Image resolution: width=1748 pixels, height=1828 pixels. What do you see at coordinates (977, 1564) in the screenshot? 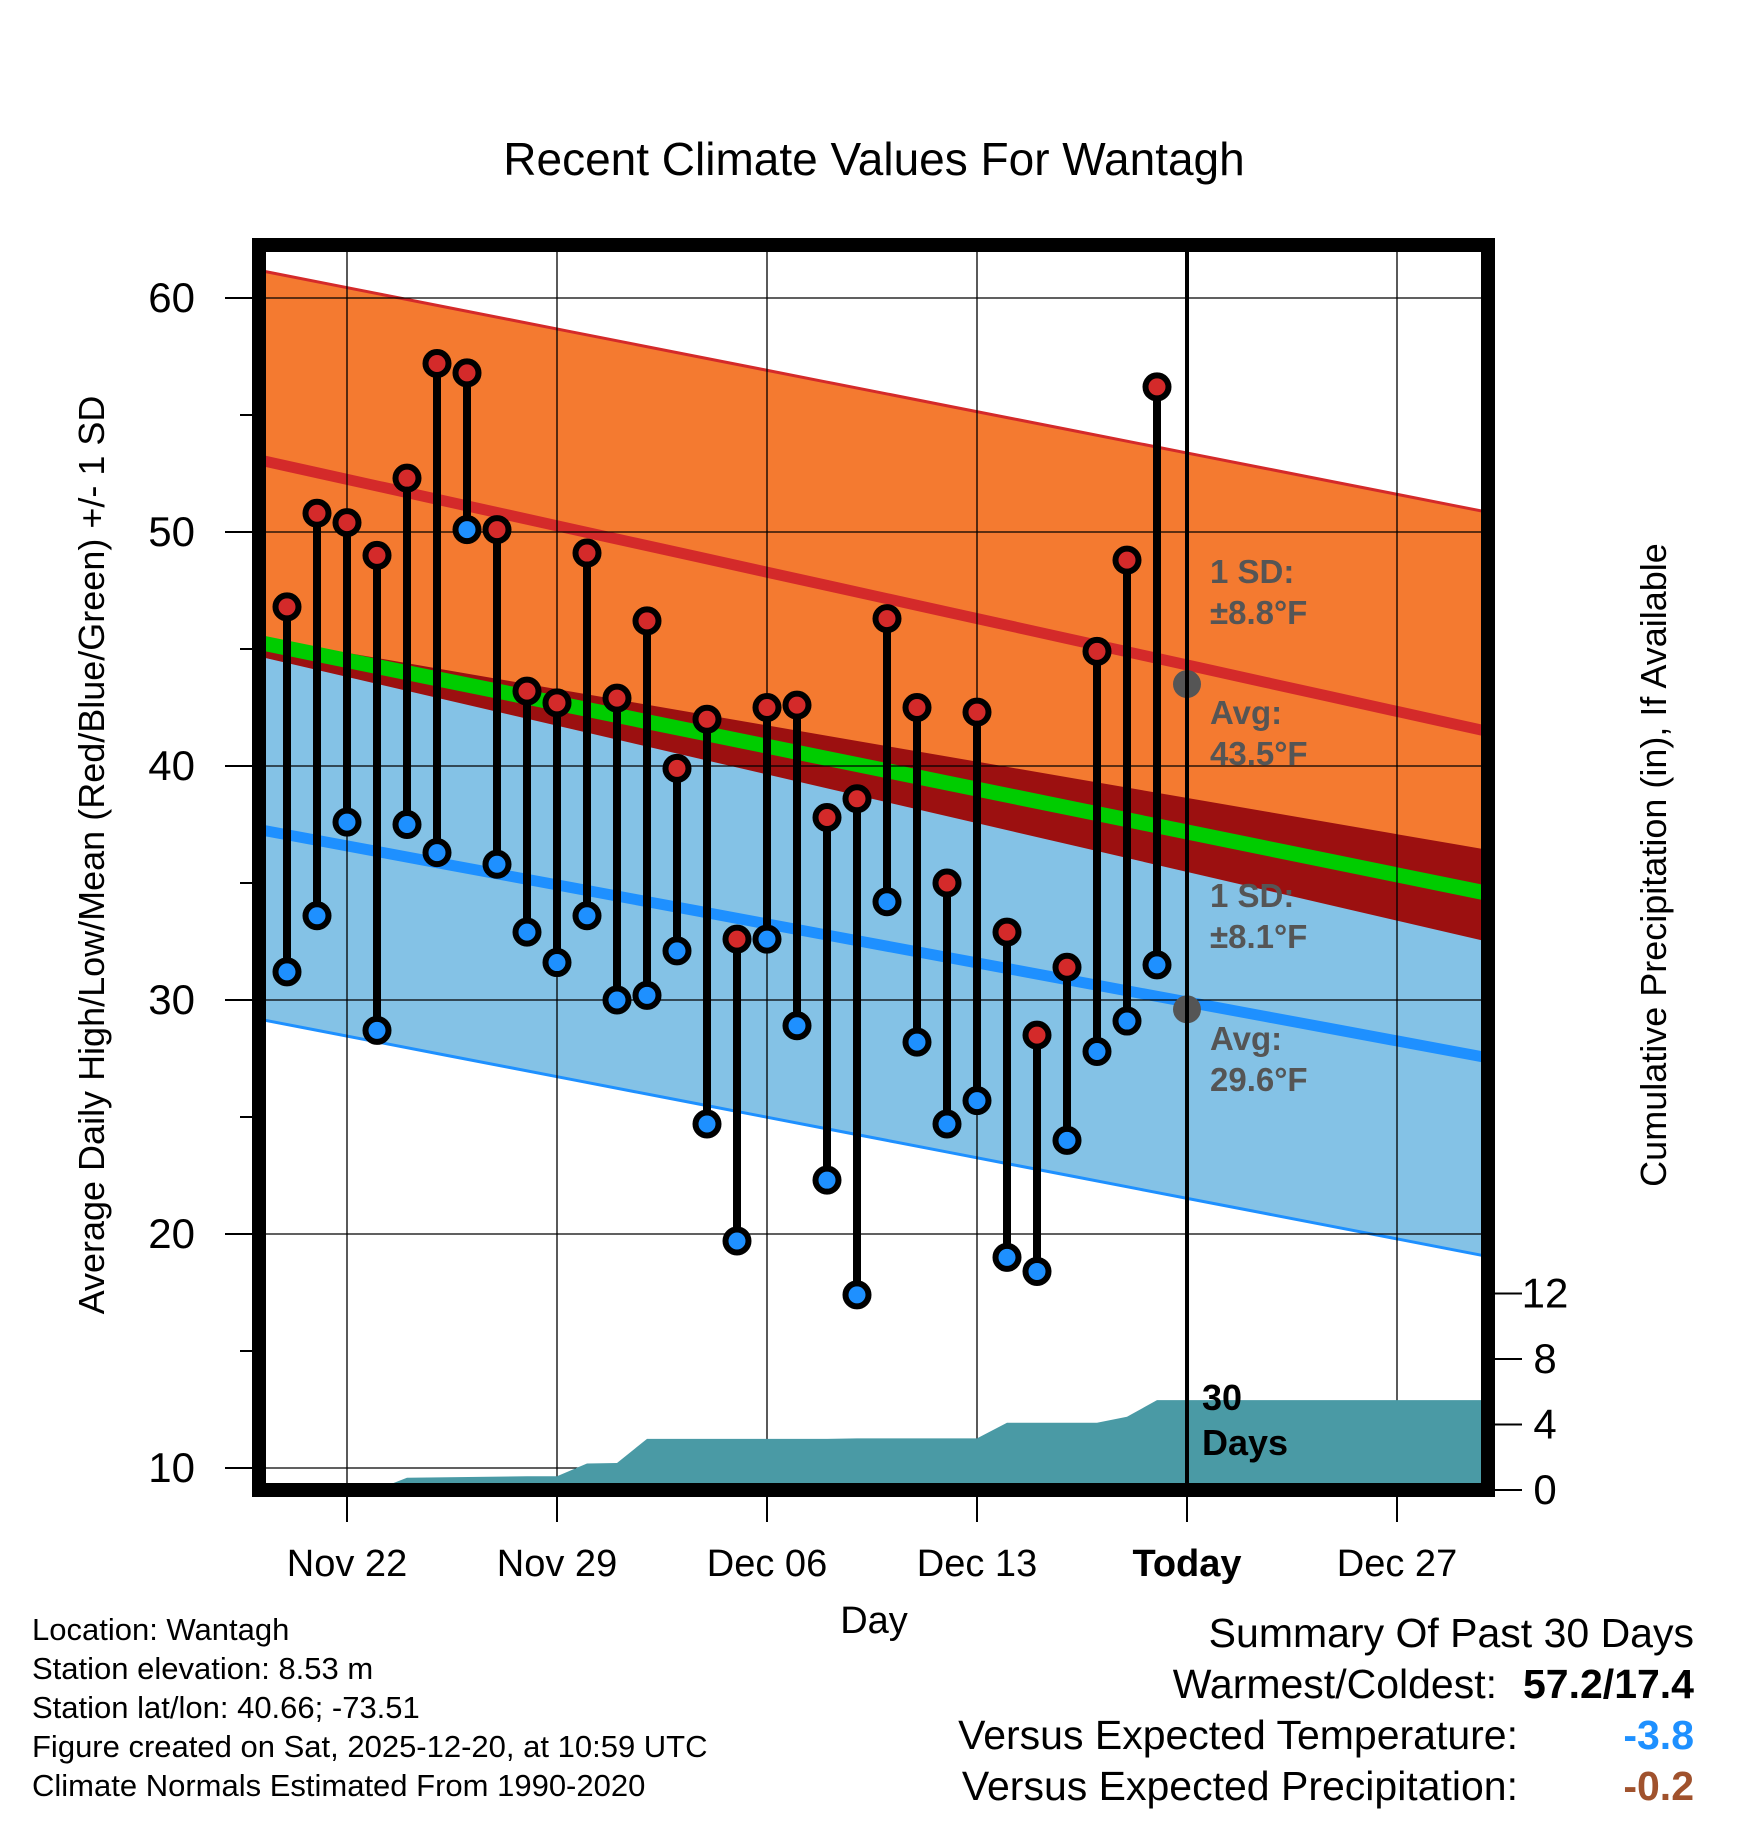
I see `x-tick-label: Dec 13` at bounding box center [977, 1564].